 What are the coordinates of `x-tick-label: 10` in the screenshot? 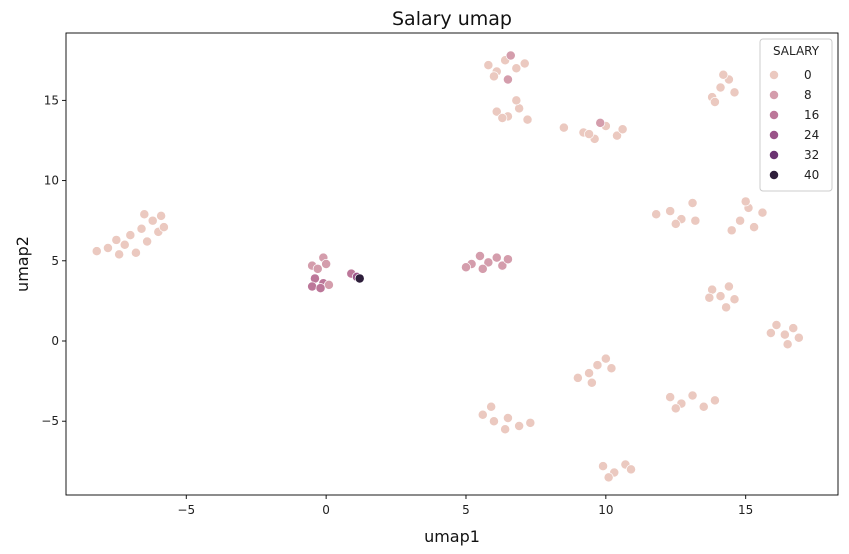 It's located at (605, 510).